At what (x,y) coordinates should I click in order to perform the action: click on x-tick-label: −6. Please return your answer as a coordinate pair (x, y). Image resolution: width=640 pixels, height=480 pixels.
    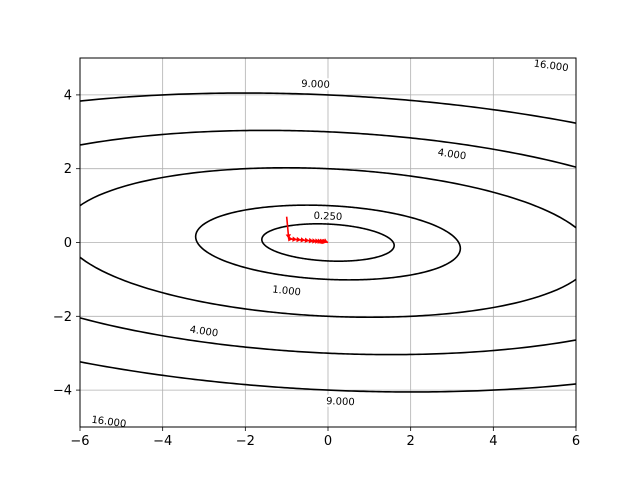
    Looking at the image, I should click on (79, 441).